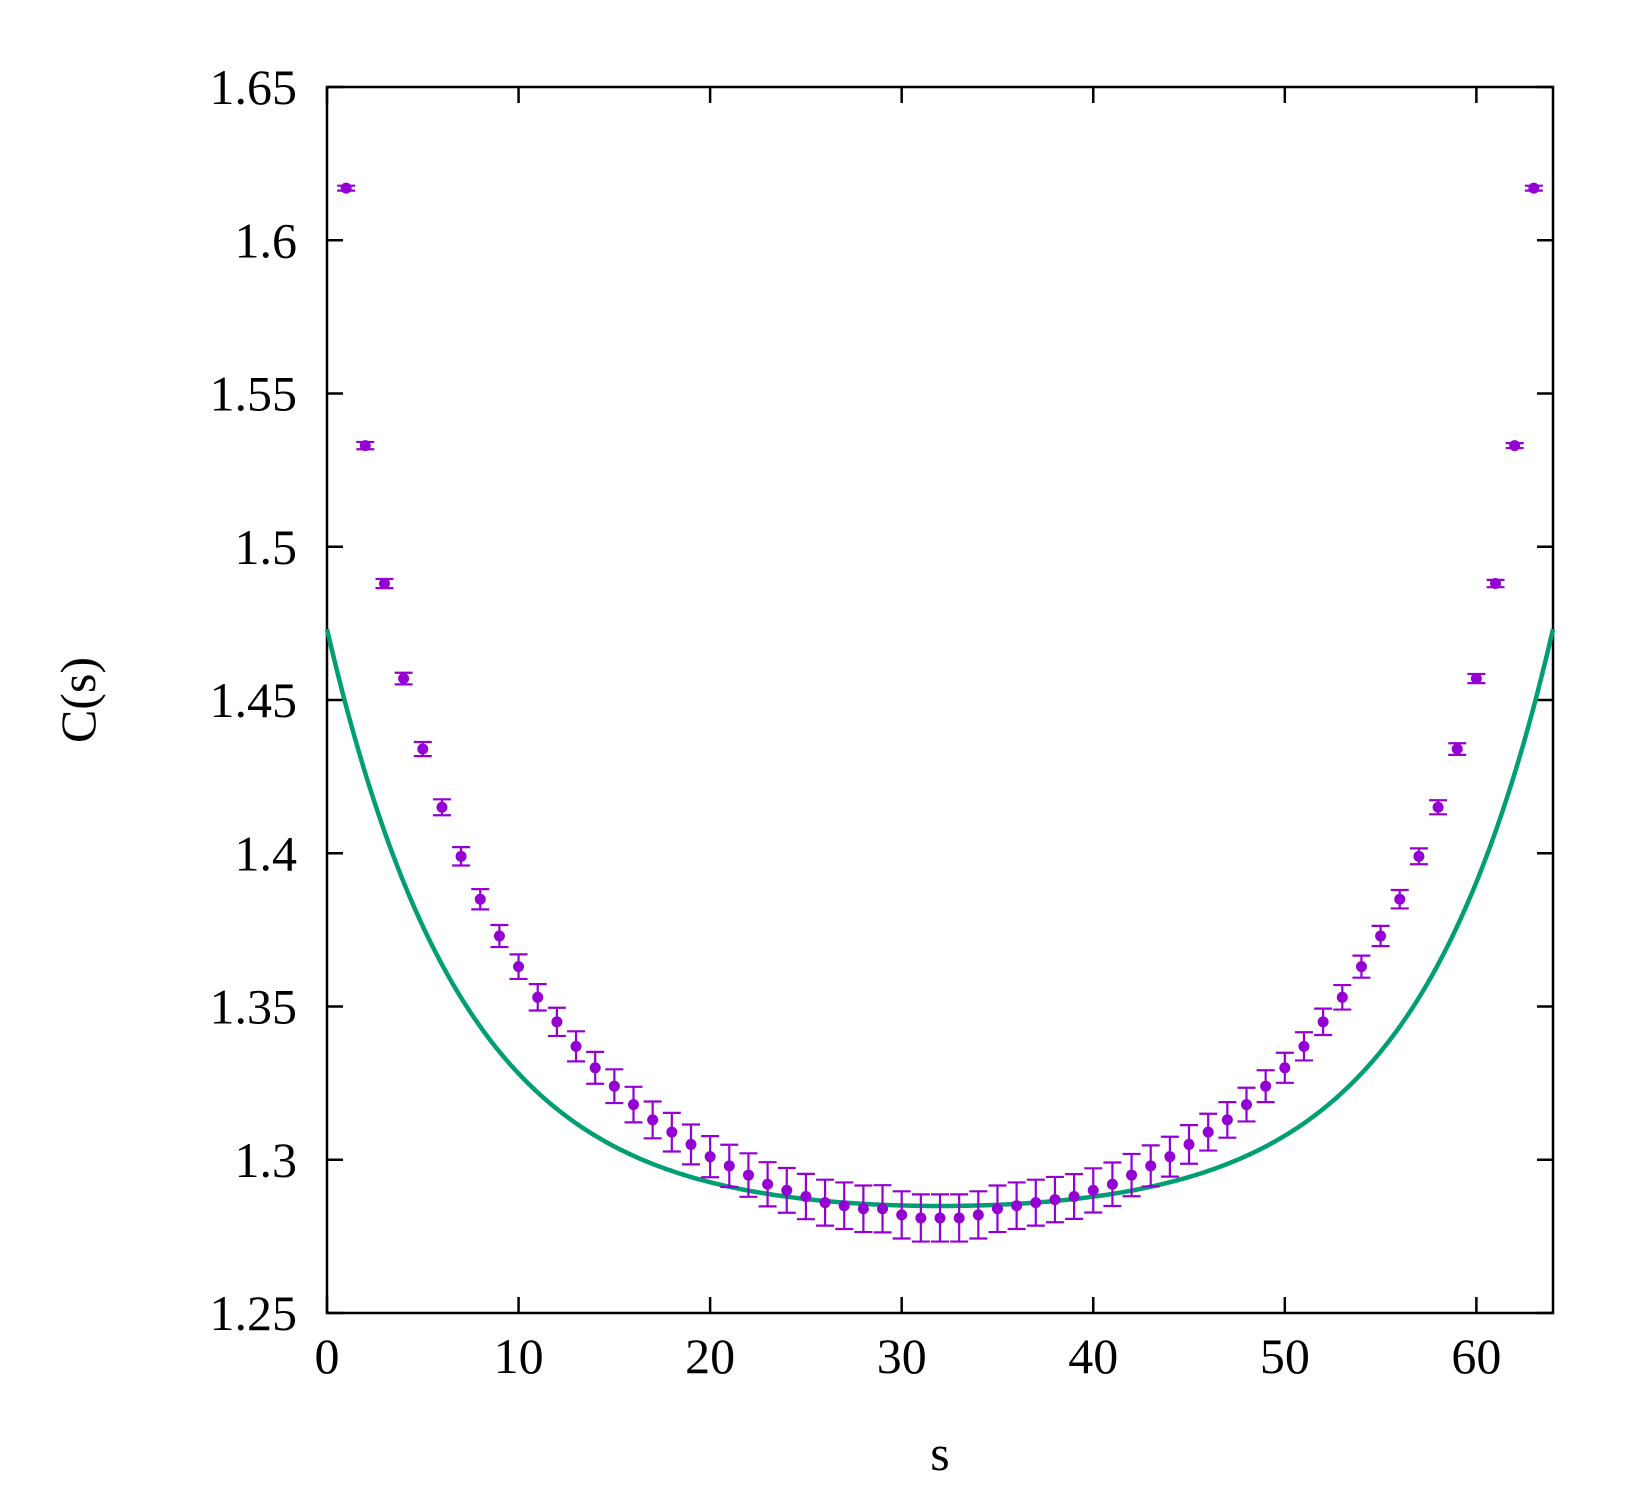 The width and height of the screenshot is (1645, 1500). Describe the element at coordinates (1285, 1356) in the screenshot. I see `x-tick-label: 50` at that location.